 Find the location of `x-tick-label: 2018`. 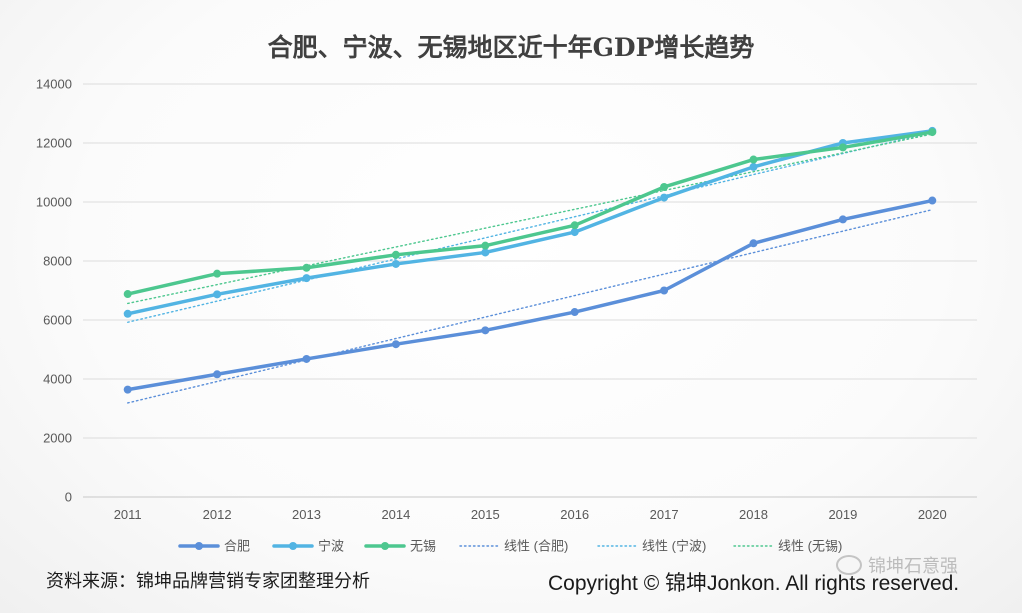

x-tick-label: 2018 is located at coordinates (753, 514).